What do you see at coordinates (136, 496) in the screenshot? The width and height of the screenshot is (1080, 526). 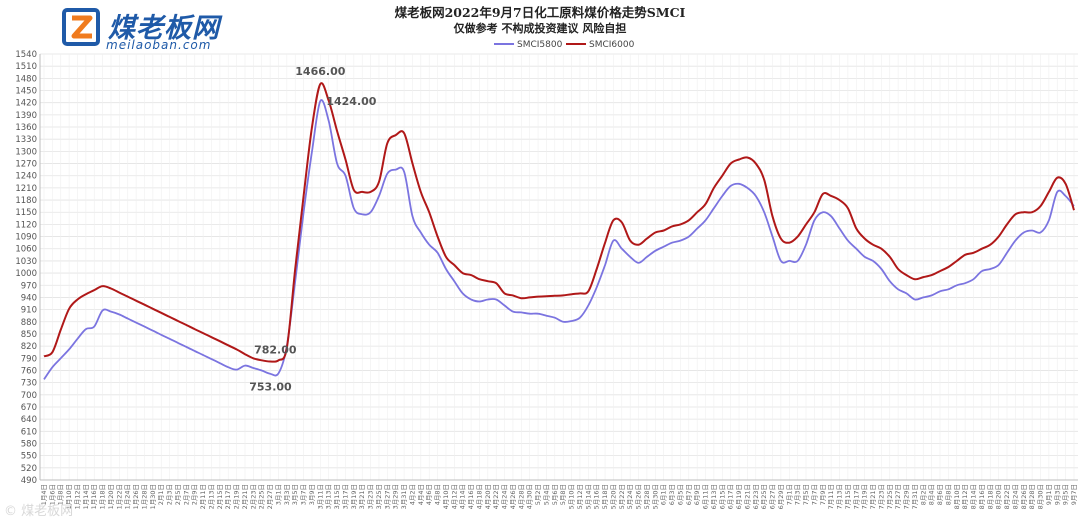 I see `x-tick-label: 1月26日` at bounding box center [136, 496].